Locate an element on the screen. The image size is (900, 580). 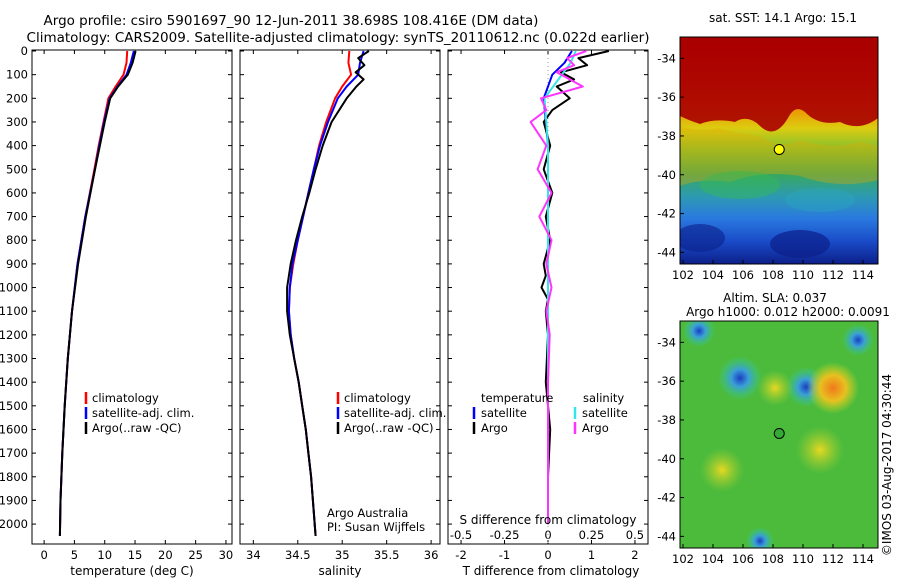
t-difference-axis-label: T difference from climatology is located at coordinates (551, 571).